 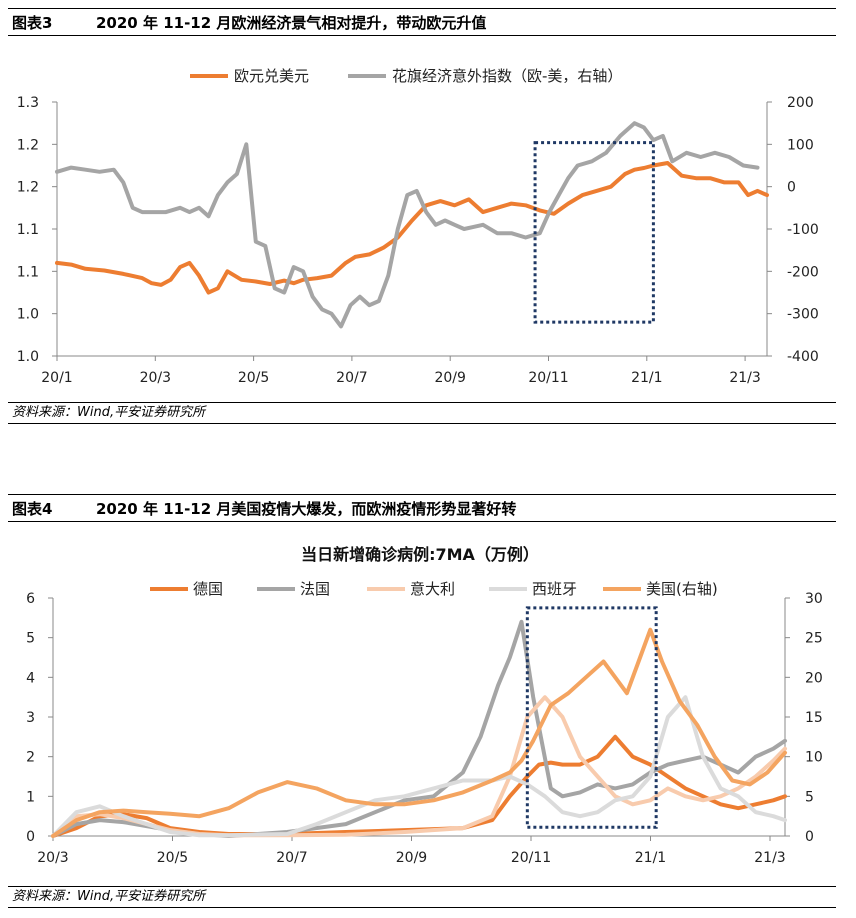 I want to click on chart2-title: 当日新增确诊病例:7MA（万例）, so click(x=420, y=554).